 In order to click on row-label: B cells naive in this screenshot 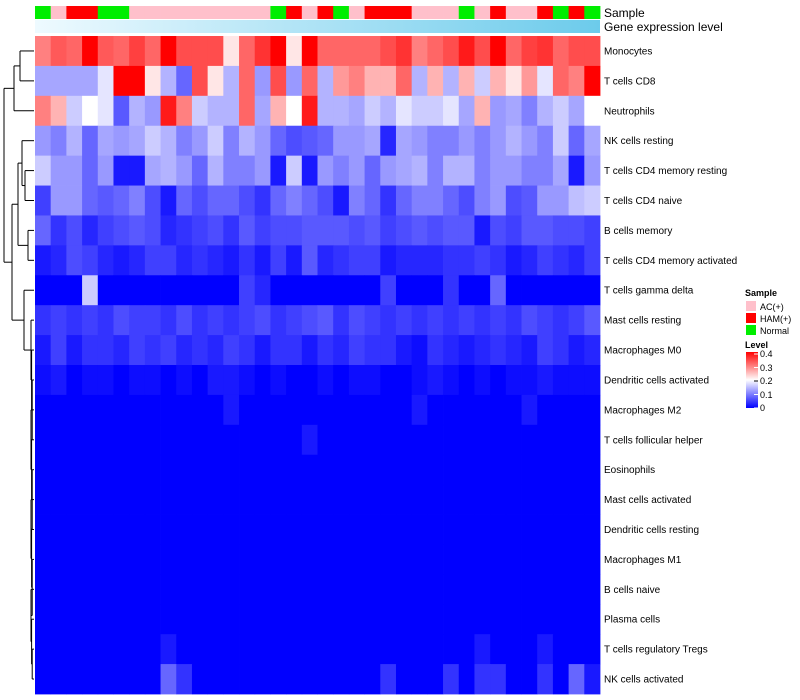, I will do `click(632, 590)`.